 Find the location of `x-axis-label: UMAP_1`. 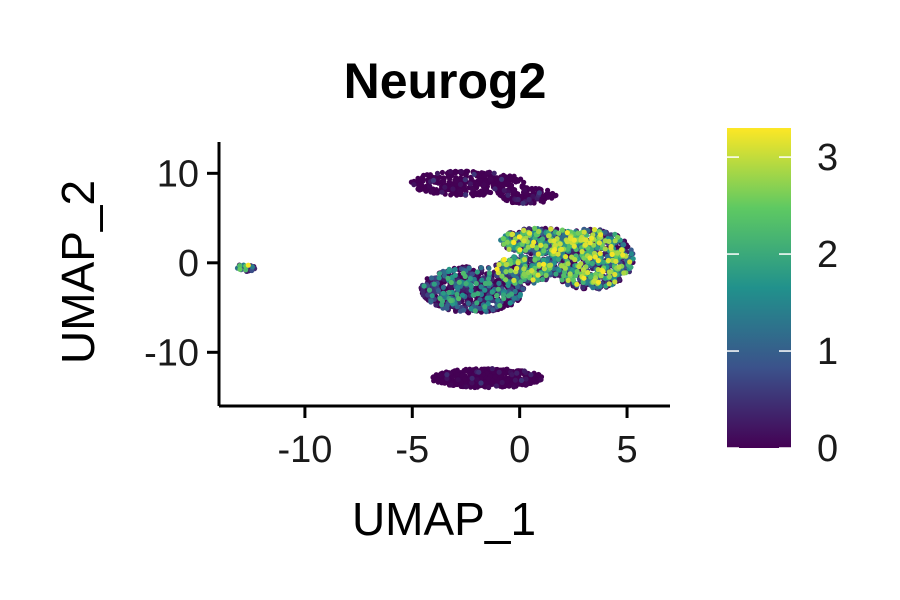

x-axis-label: UMAP_1 is located at coordinates (444, 519).